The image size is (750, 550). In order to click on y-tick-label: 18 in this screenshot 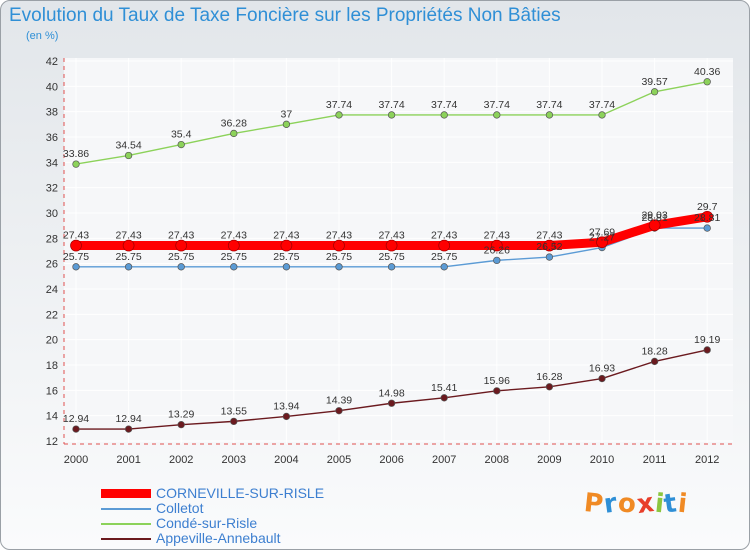, I will do `click(52, 366)`.